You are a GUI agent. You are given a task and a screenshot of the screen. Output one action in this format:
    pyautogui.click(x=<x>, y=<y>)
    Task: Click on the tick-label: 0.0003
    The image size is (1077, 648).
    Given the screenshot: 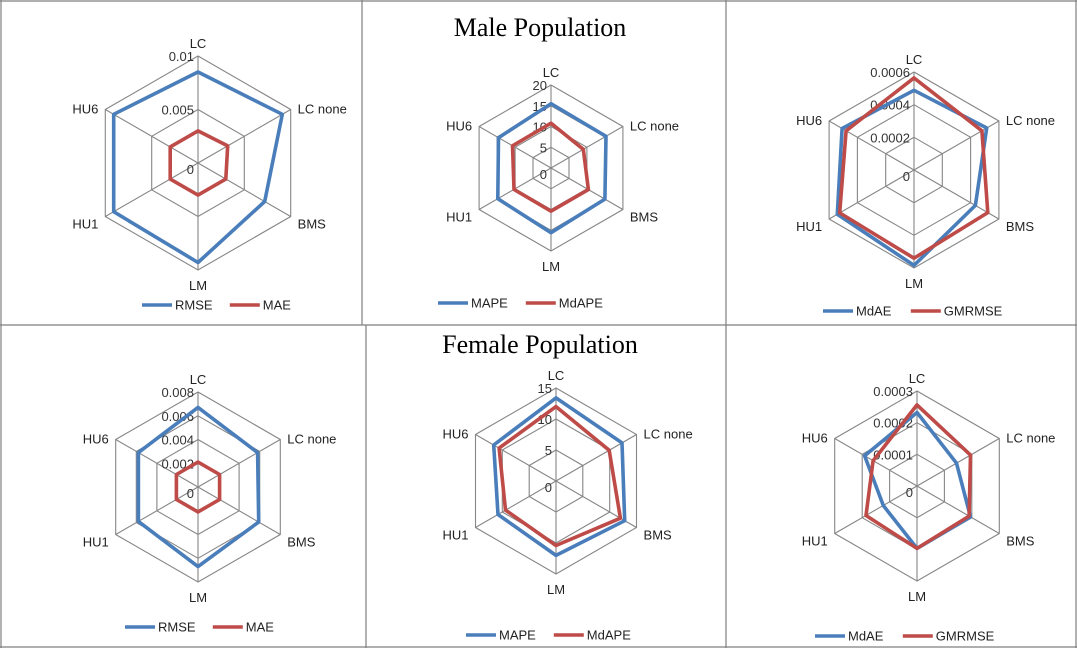 What is the action you would take?
    pyautogui.click(x=893, y=391)
    